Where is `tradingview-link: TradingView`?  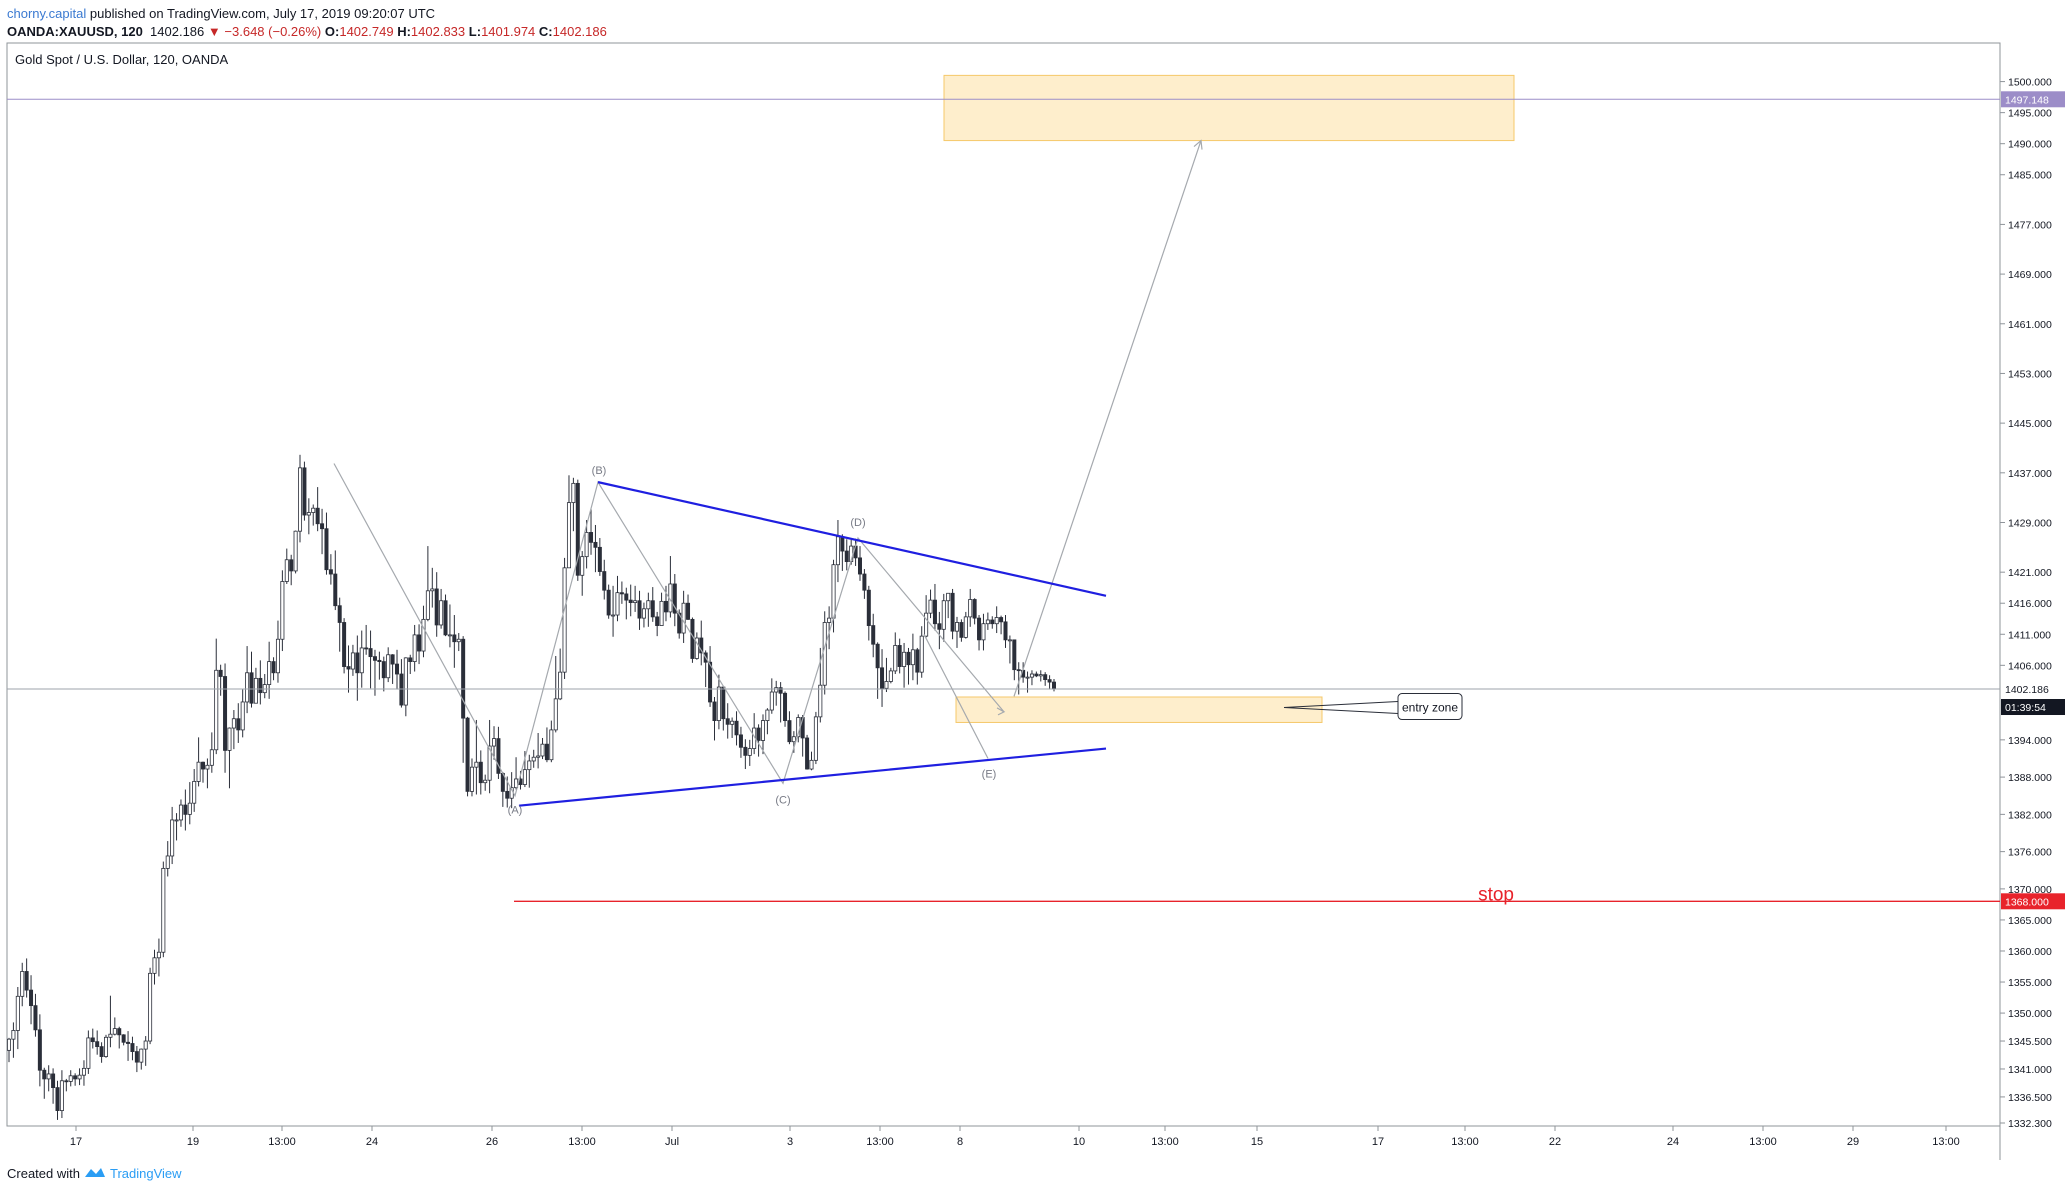 tradingview-link: TradingView is located at coordinates (145, 1173).